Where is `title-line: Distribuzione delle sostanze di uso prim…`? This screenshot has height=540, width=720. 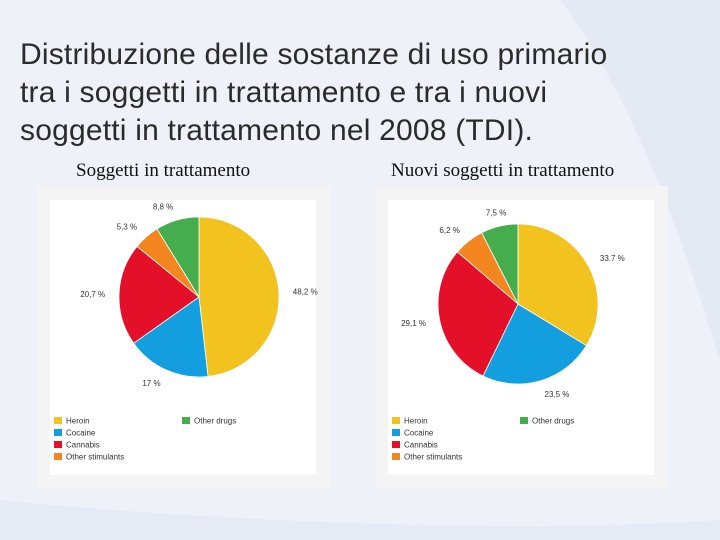 title-line: Distribuzione delle sostanze di uso prim… is located at coordinates (314, 54).